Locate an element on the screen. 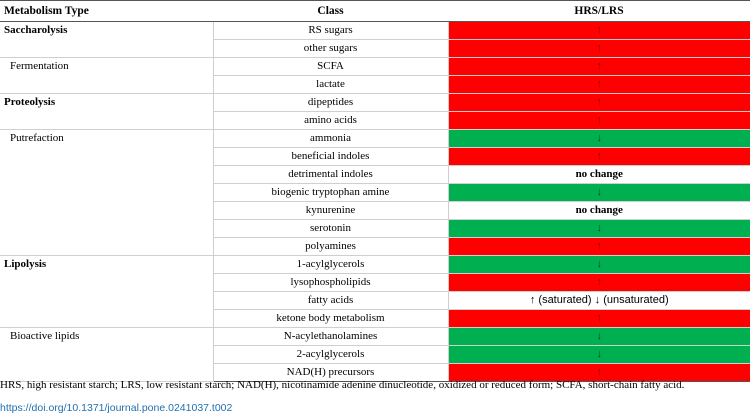 The height and width of the screenshot is (414, 750). class-cell: fatty acids is located at coordinates (331, 300).